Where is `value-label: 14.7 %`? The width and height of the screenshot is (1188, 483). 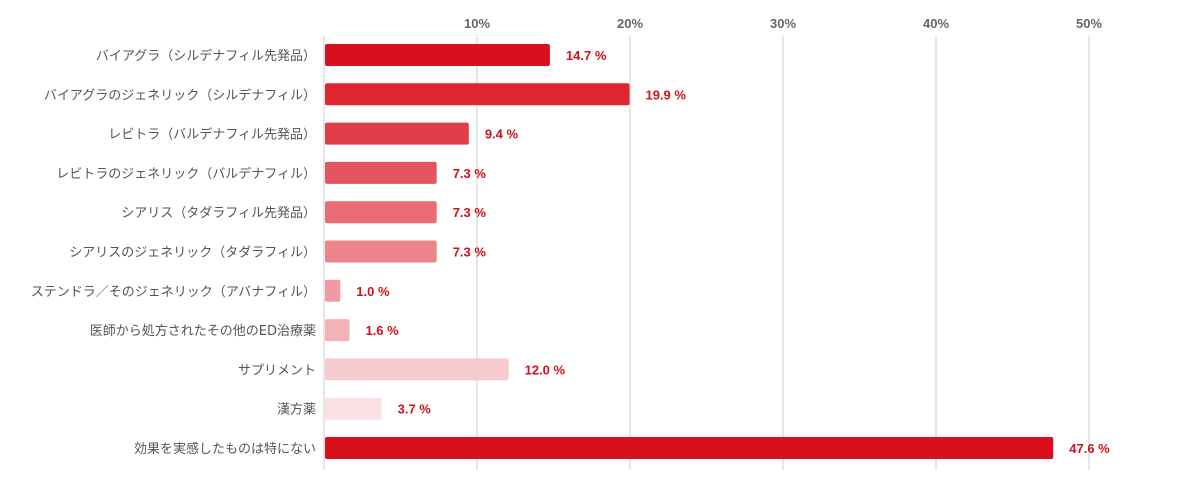
value-label: 14.7 % is located at coordinates (586, 55).